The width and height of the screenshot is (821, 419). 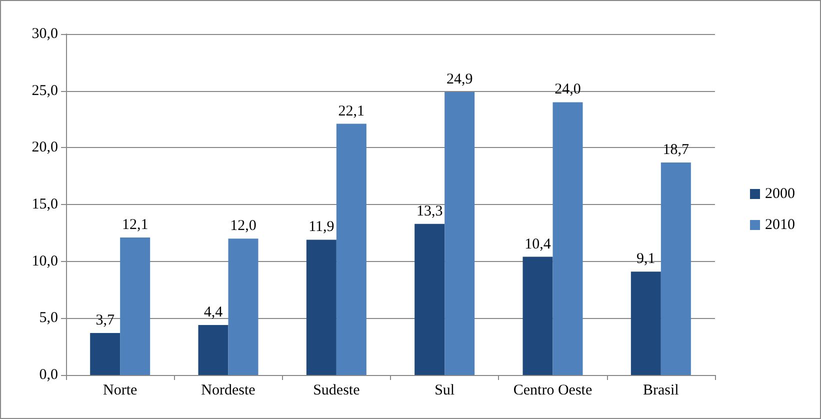 What do you see at coordinates (45, 261) in the screenshot?
I see `y-tick-label: 10,0` at bounding box center [45, 261].